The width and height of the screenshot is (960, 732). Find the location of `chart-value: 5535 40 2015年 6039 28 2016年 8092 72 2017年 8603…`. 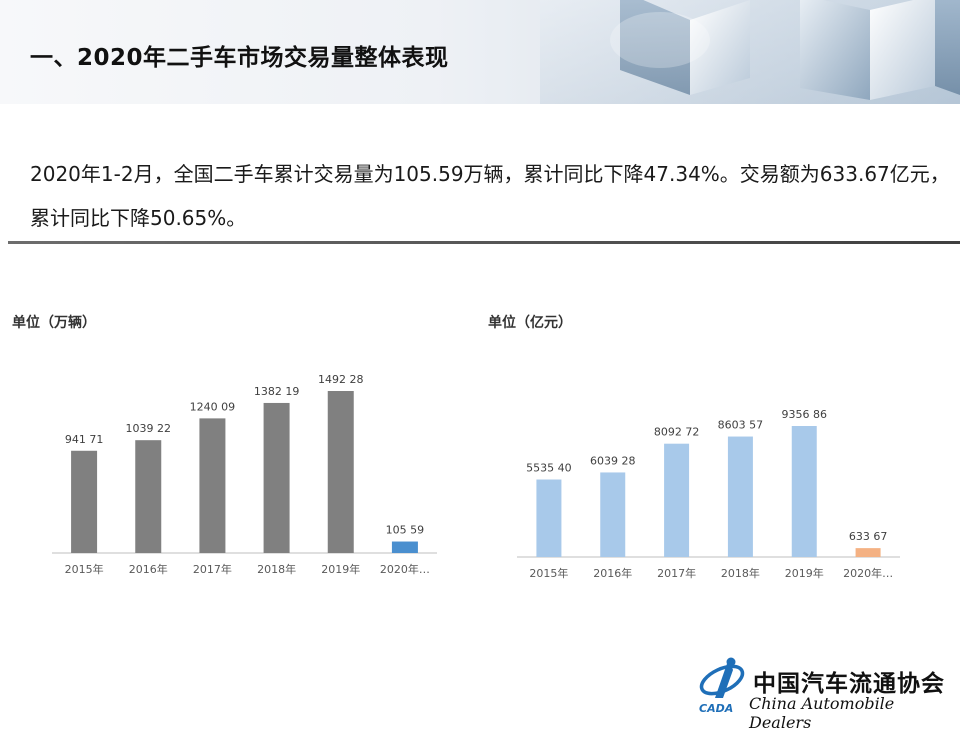

chart-value: 5535 40 2015年 6039 28 2016年 8092 72 2017年 8603… is located at coordinates (708, 494).